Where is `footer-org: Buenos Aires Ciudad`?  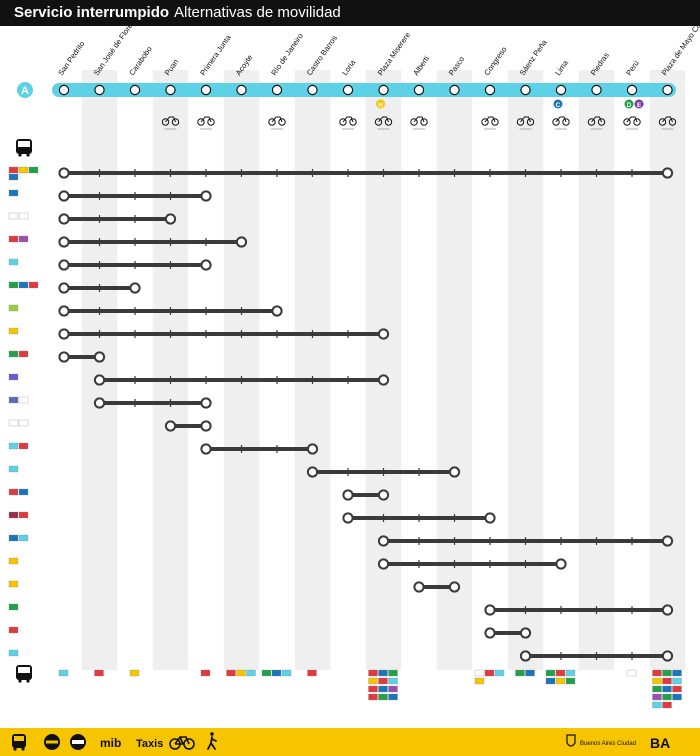
footer-org: Buenos Aires Ciudad is located at coordinates (608, 744).